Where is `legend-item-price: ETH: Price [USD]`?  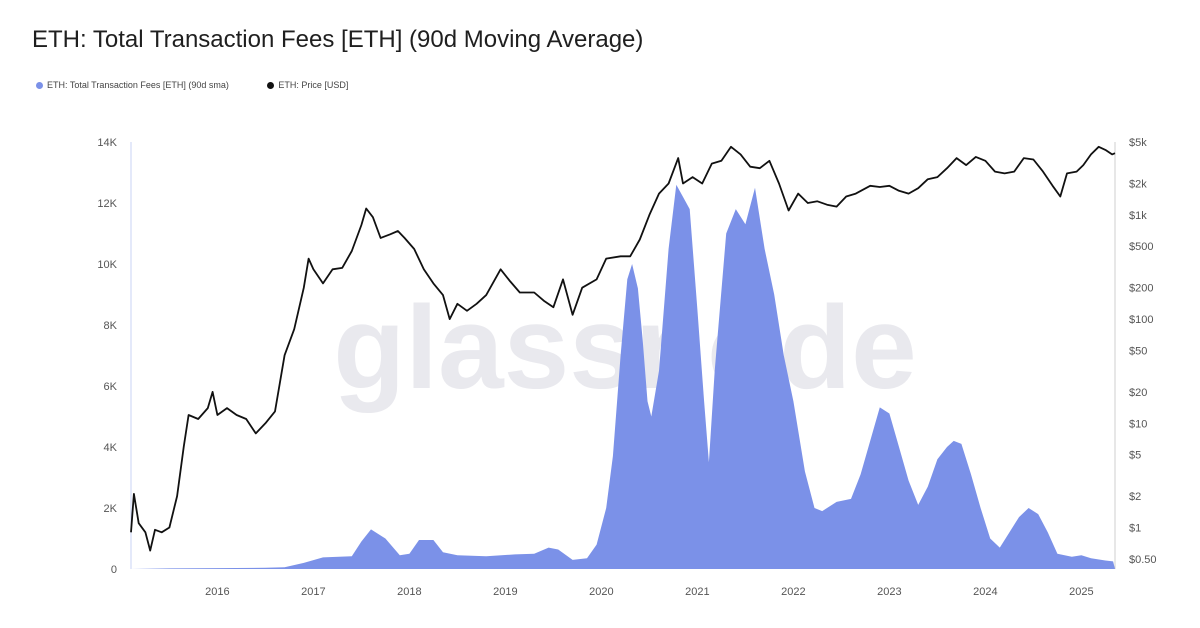 legend-item-price: ETH: Price [USD] is located at coordinates (307, 85).